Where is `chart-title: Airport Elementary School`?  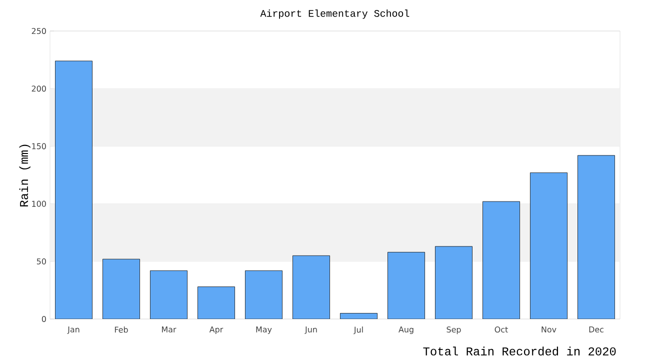
chart-title: Airport Elementary School is located at coordinates (335, 14).